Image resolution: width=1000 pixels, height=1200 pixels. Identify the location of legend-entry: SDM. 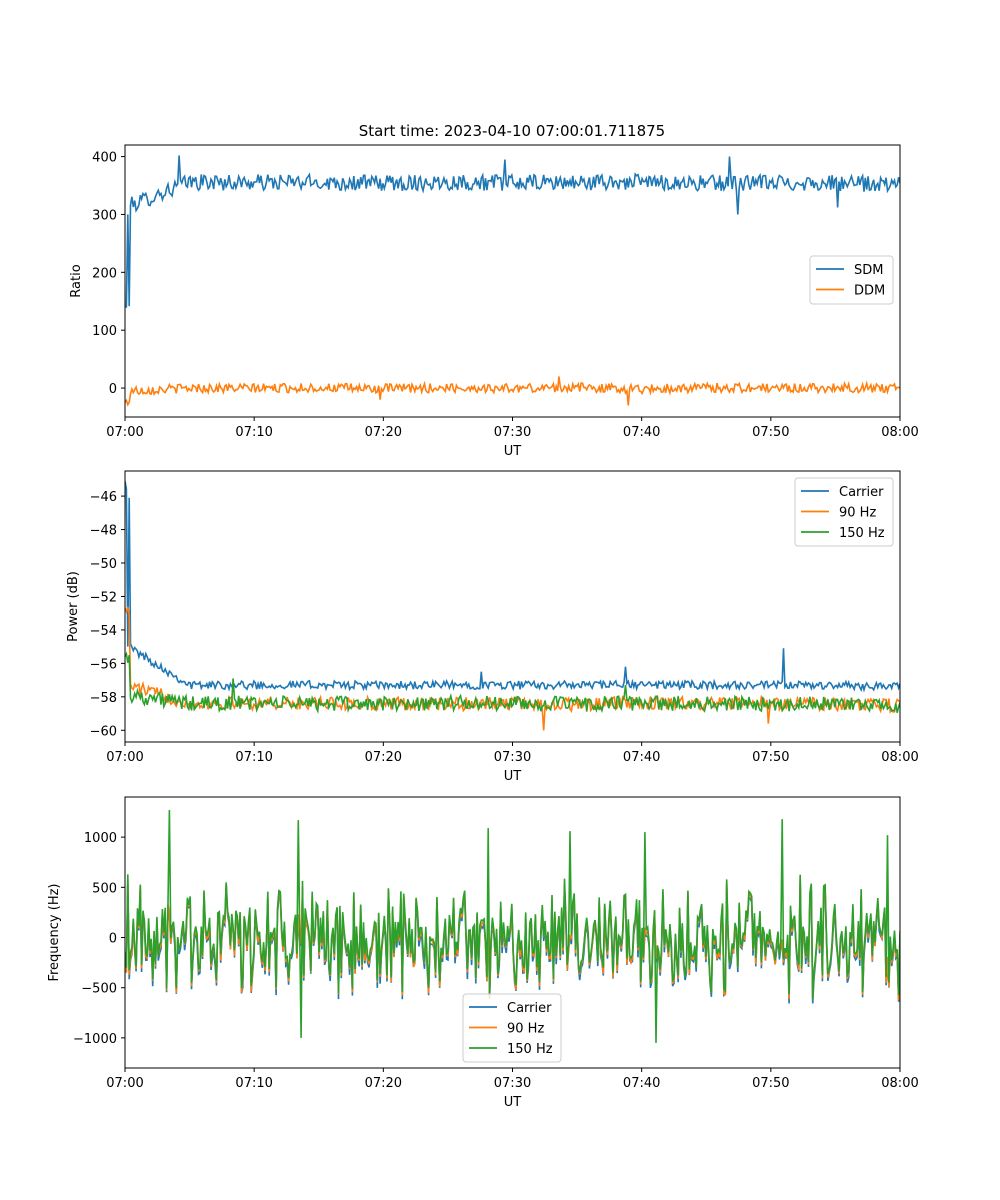
(868, 270).